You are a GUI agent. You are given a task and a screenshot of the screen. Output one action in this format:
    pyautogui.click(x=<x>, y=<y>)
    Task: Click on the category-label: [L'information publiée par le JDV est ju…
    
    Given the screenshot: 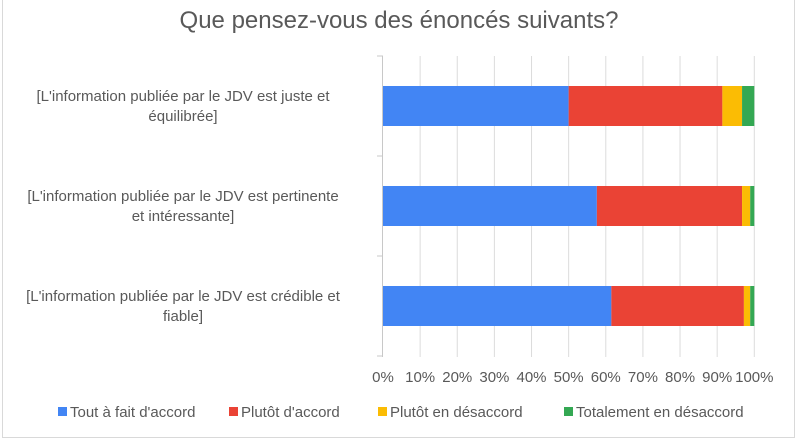 What is the action you would take?
    pyautogui.click(x=183, y=106)
    